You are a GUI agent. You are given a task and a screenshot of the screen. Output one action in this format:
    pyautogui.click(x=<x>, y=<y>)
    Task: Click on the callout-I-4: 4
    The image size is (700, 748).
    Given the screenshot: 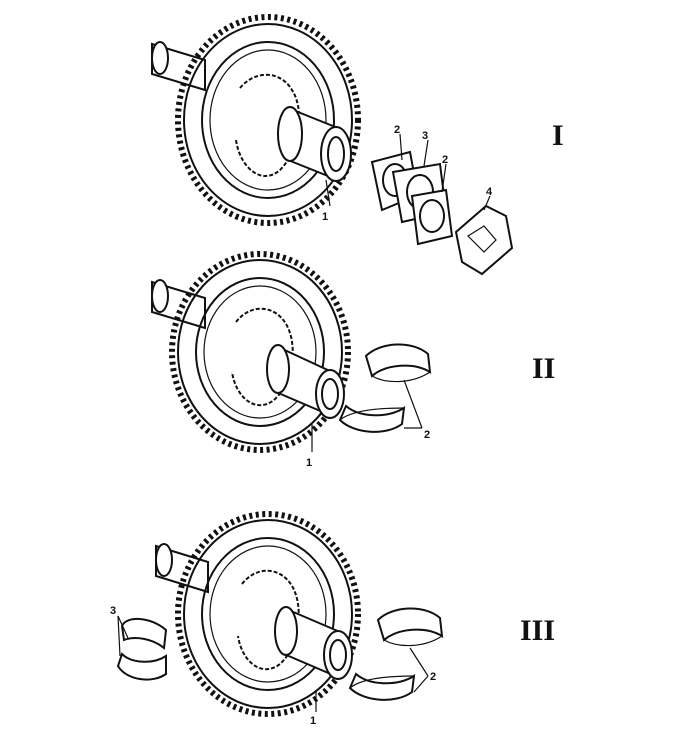 What is the action you would take?
    pyautogui.click(x=489, y=192)
    